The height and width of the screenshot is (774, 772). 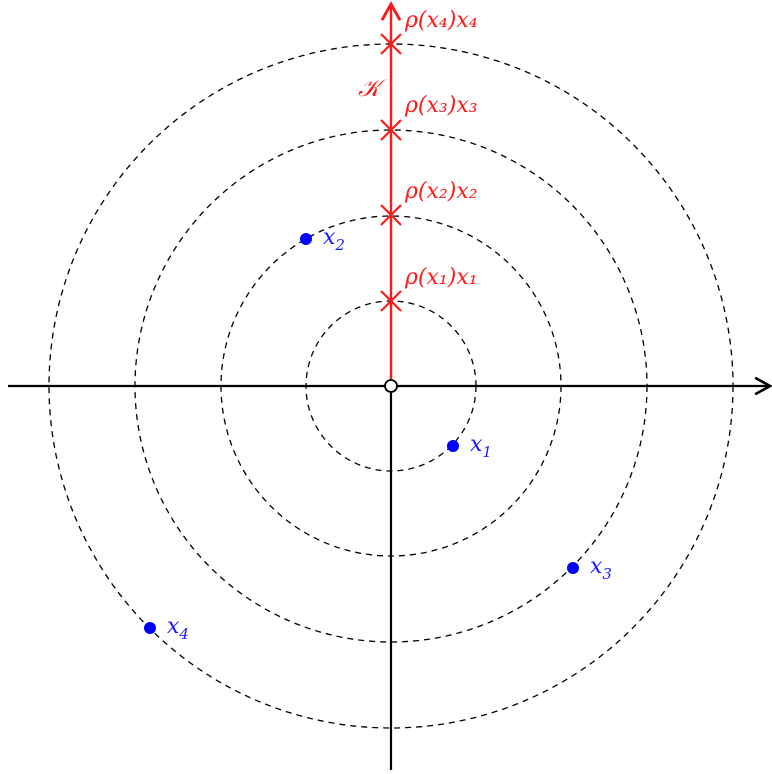 What do you see at coordinates (334, 239) in the screenshot?
I see `point-label-x2: x2` at bounding box center [334, 239].